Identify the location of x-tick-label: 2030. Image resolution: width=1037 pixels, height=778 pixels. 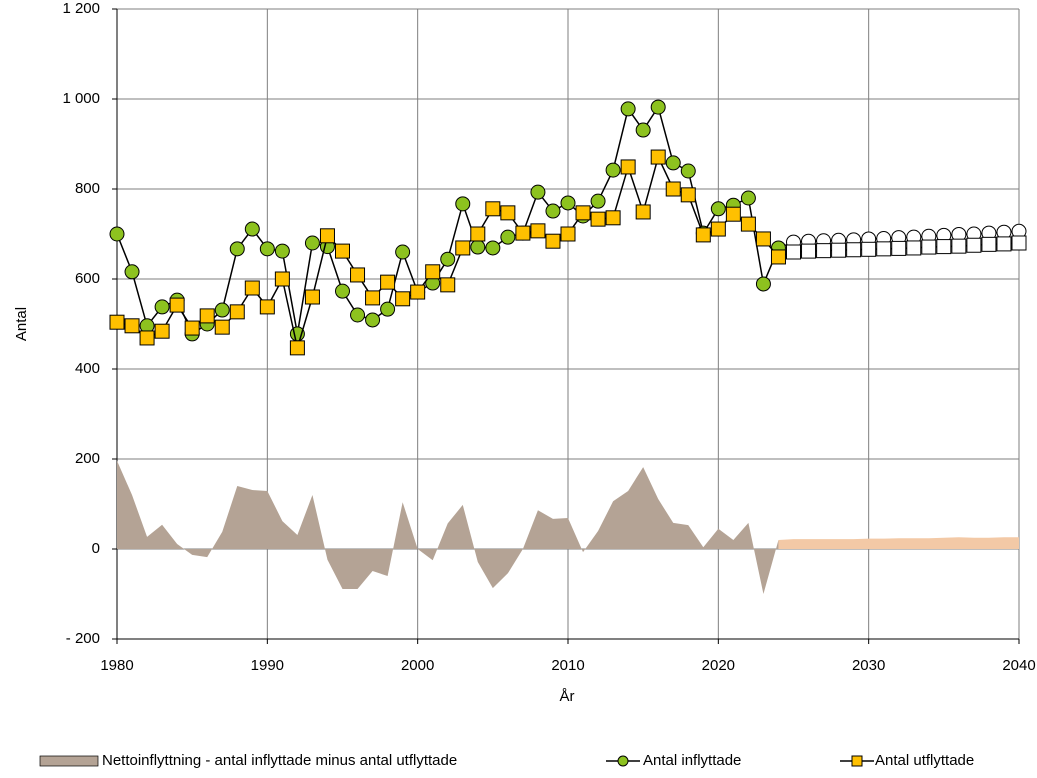
(868, 665).